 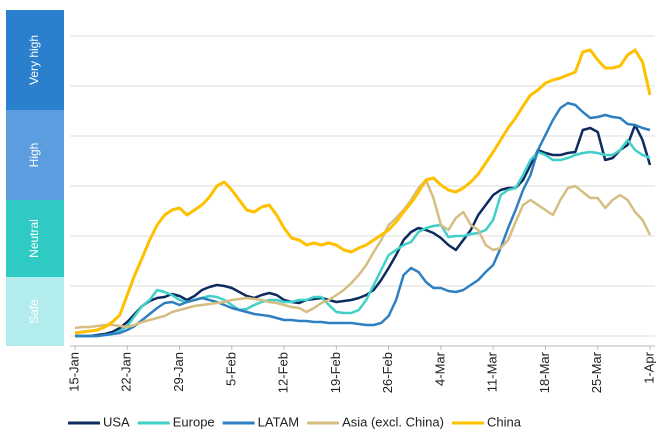 I want to click on zone-label: Very high, so click(x=34, y=60).